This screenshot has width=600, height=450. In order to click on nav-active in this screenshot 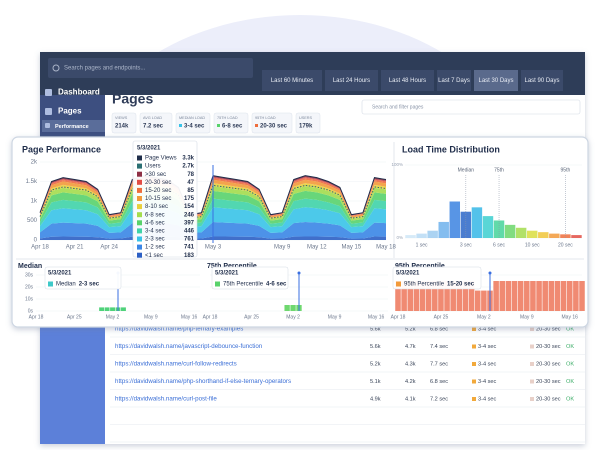, I will do `click(73, 126)`.